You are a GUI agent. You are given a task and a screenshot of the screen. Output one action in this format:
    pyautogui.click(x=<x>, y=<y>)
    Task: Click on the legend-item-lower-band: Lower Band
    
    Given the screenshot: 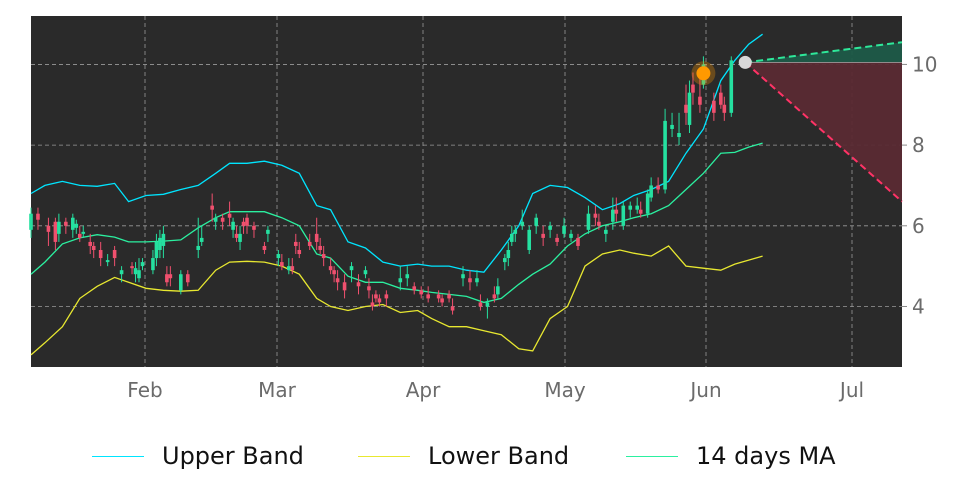 What is the action you would take?
    pyautogui.click(x=463, y=456)
    